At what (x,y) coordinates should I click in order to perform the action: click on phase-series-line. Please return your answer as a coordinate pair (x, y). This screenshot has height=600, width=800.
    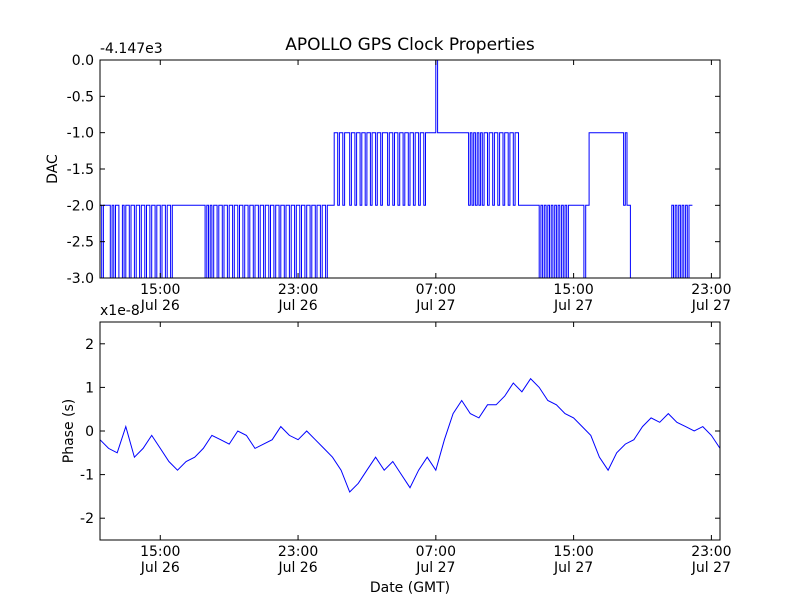
    Looking at the image, I should click on (410, 435).